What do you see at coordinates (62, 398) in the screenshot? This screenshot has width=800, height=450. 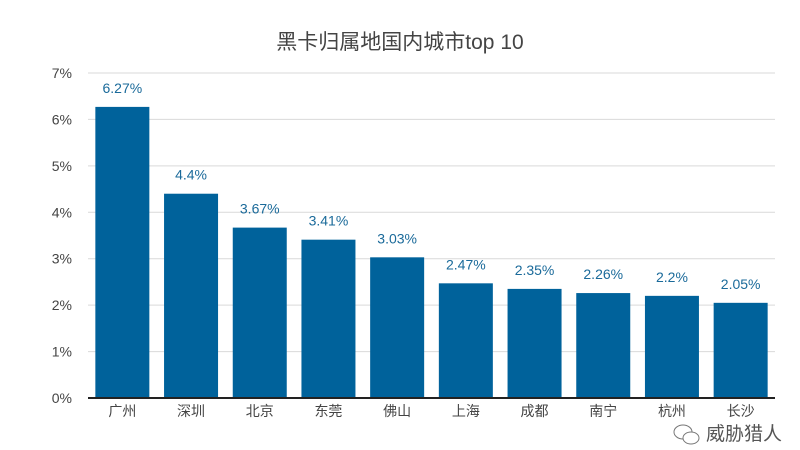 I see `y-tick-label: 0%` at bounding box center [62, 398].